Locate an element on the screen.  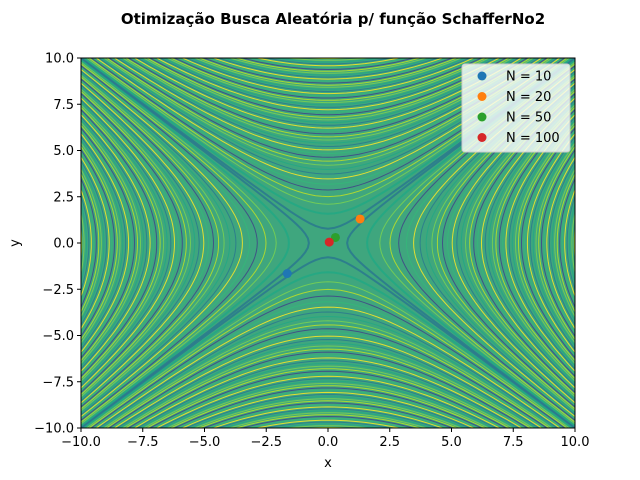
x-tick-label: −10.0 is located at coordinates (81, 442).